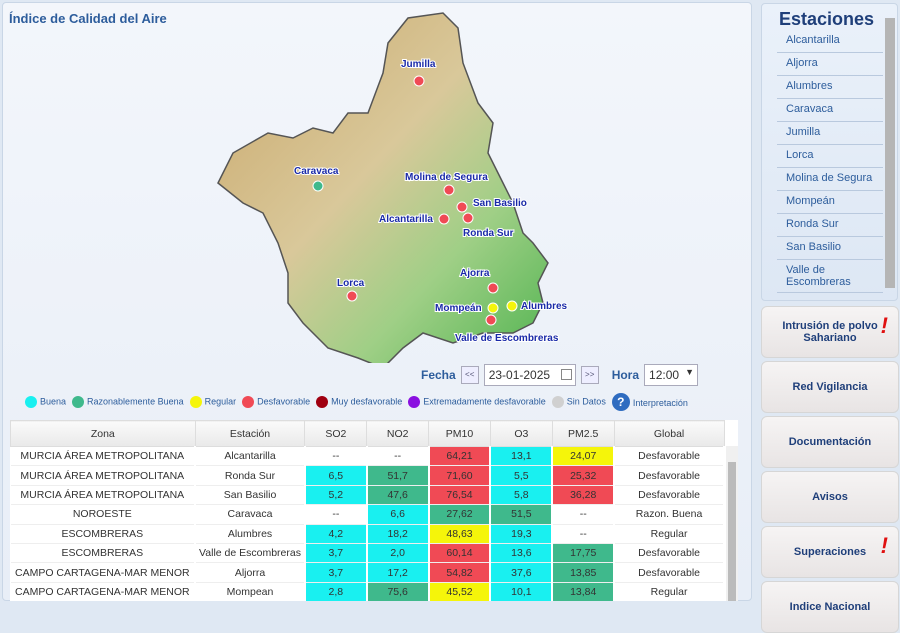 This screenshot has width=900, height=633. Describe the element at coordinates (830, 156) in the screenshot. I see `station-link: Lorca` at that location.